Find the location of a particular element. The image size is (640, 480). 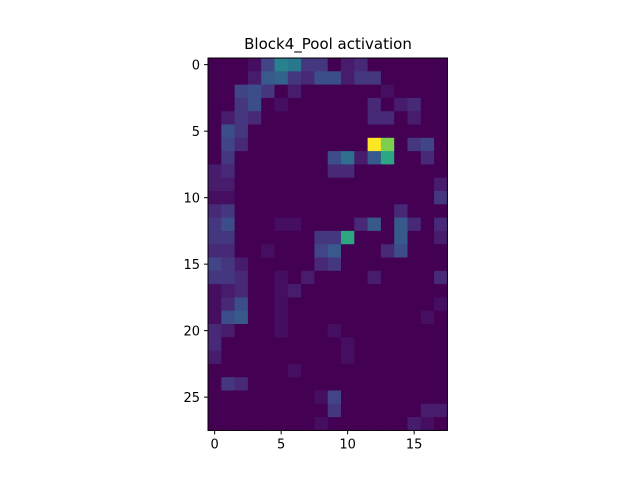

x-tick-label: 0 is located at coordinates (215, 444).